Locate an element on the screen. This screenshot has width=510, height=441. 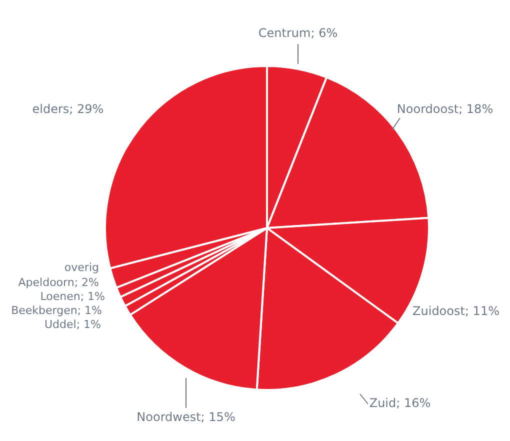
slice-label: Uddel; 1% is located at coordinates (72, 324).